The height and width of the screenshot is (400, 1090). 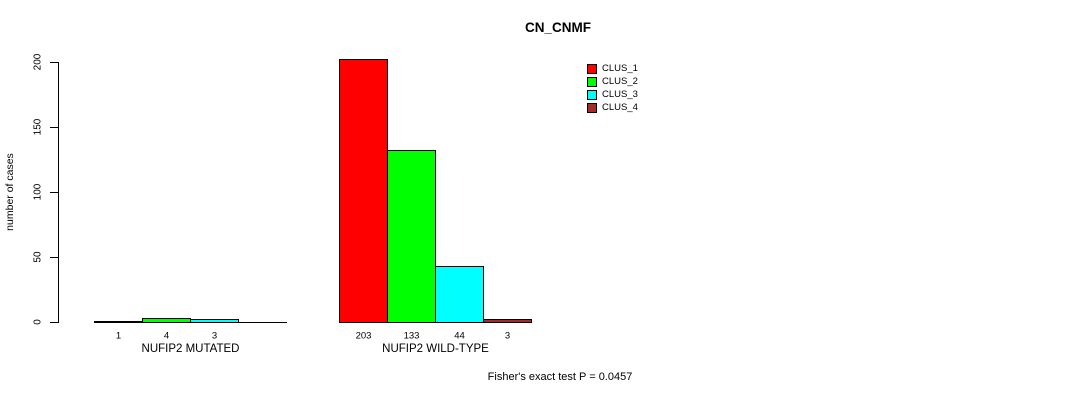 What do you see at coordinates (620, 94) in the screenshot?
I see `legend-label: CLUS_3` at bounding box center [620, 94].